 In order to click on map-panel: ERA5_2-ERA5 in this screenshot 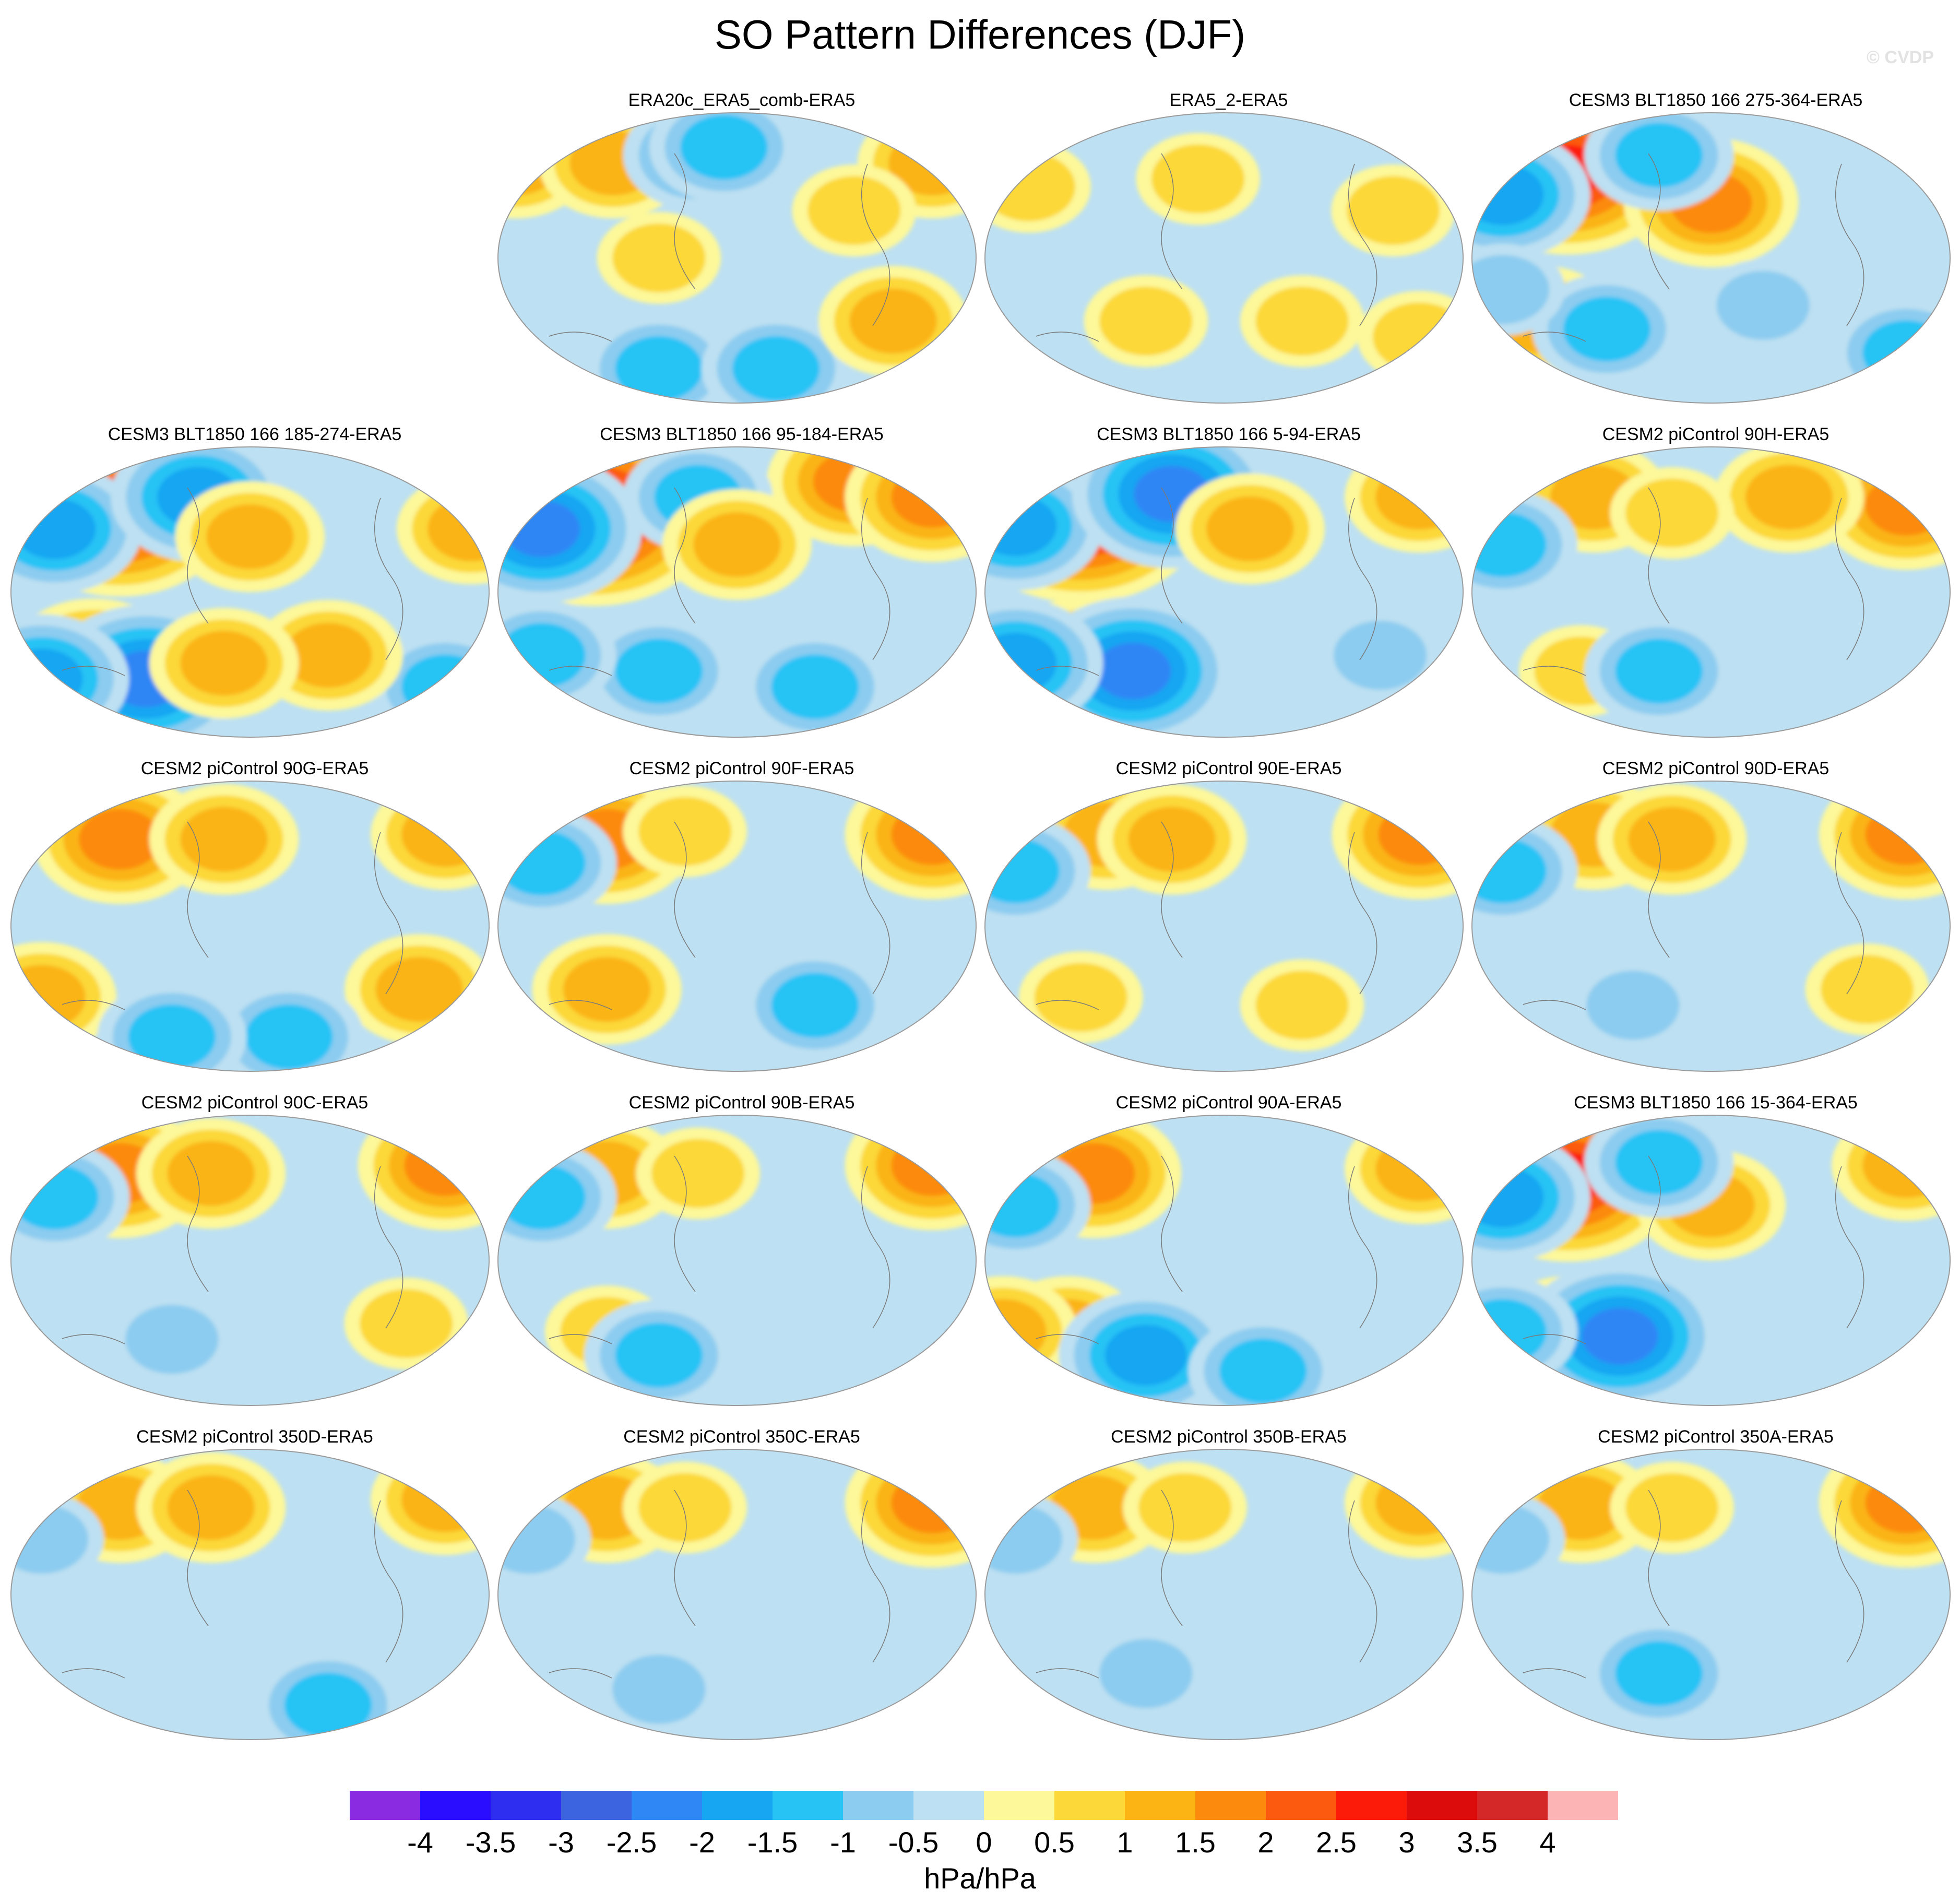, I will do `click(1228, 257)`.